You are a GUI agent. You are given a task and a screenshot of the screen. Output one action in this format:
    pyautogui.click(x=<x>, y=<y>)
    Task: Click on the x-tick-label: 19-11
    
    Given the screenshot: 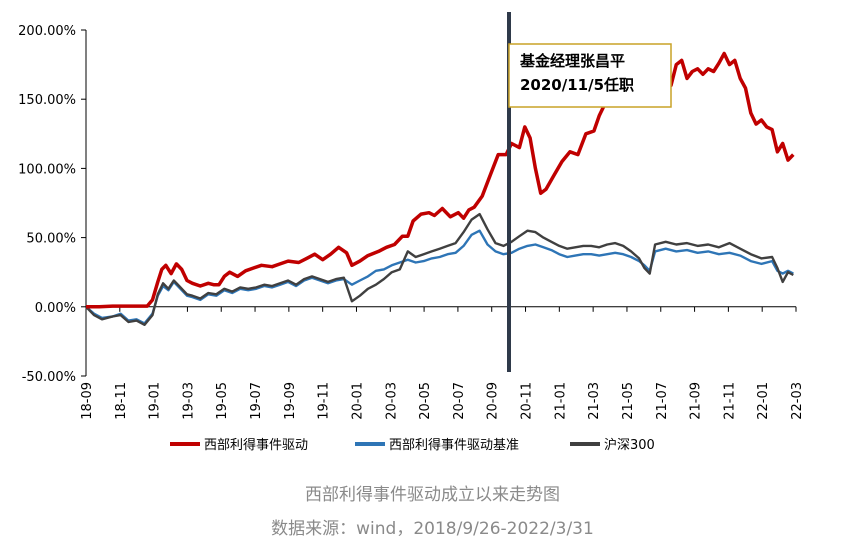 What is the action you would take?
    pyautogui.click(x=324, y=401)
    